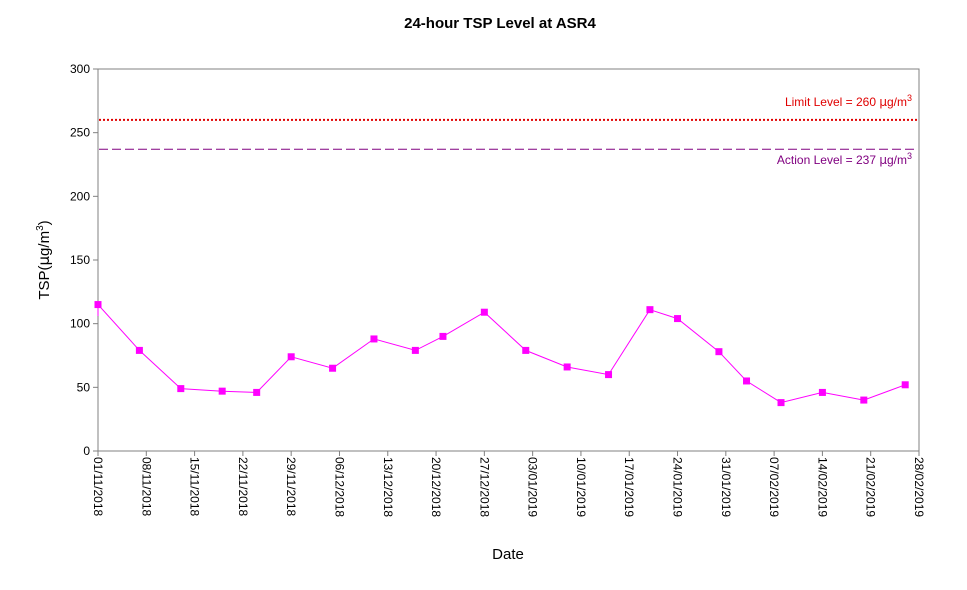 This screenshot has width=967, height=590. I want to click on x-tick-label: 07/02/2019, so click(774, 487).